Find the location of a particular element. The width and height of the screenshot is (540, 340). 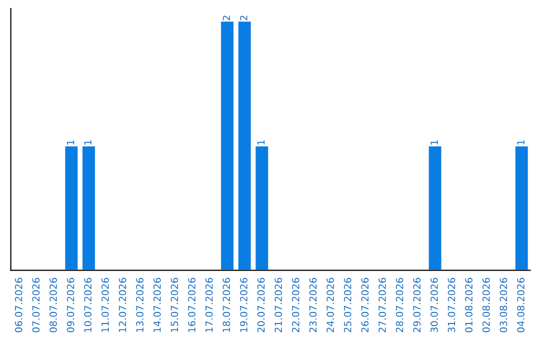

x-tick-label: 08.07.2026 is located at coordinates (53, 305).